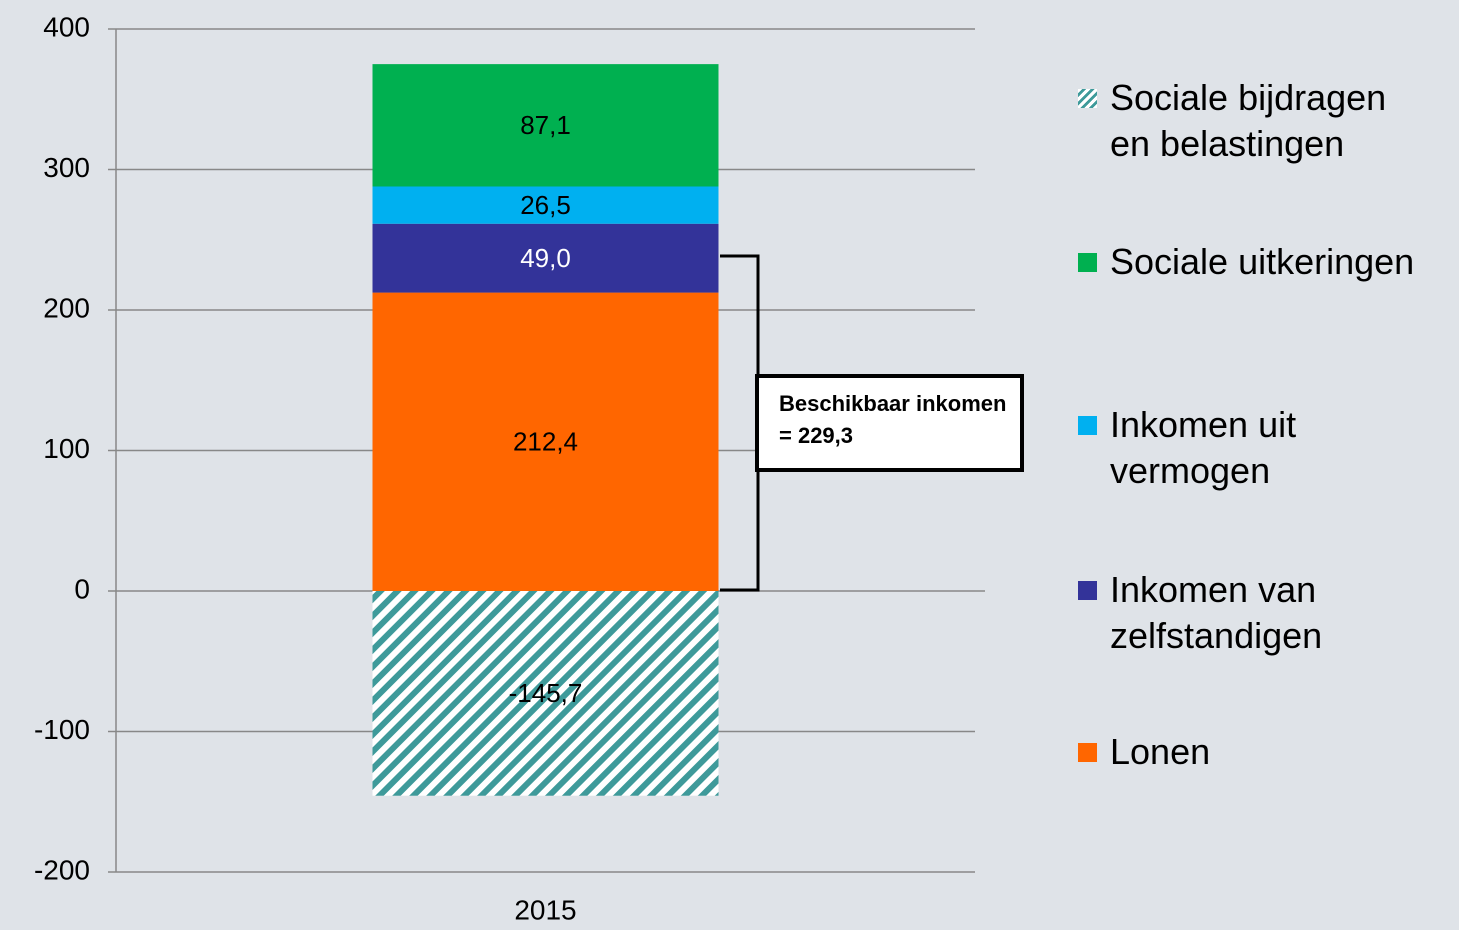  What do you see at coordinates (66, 167) in the screenshot?
I see `y-tick-label: 300` at bounding box center [66, 167].